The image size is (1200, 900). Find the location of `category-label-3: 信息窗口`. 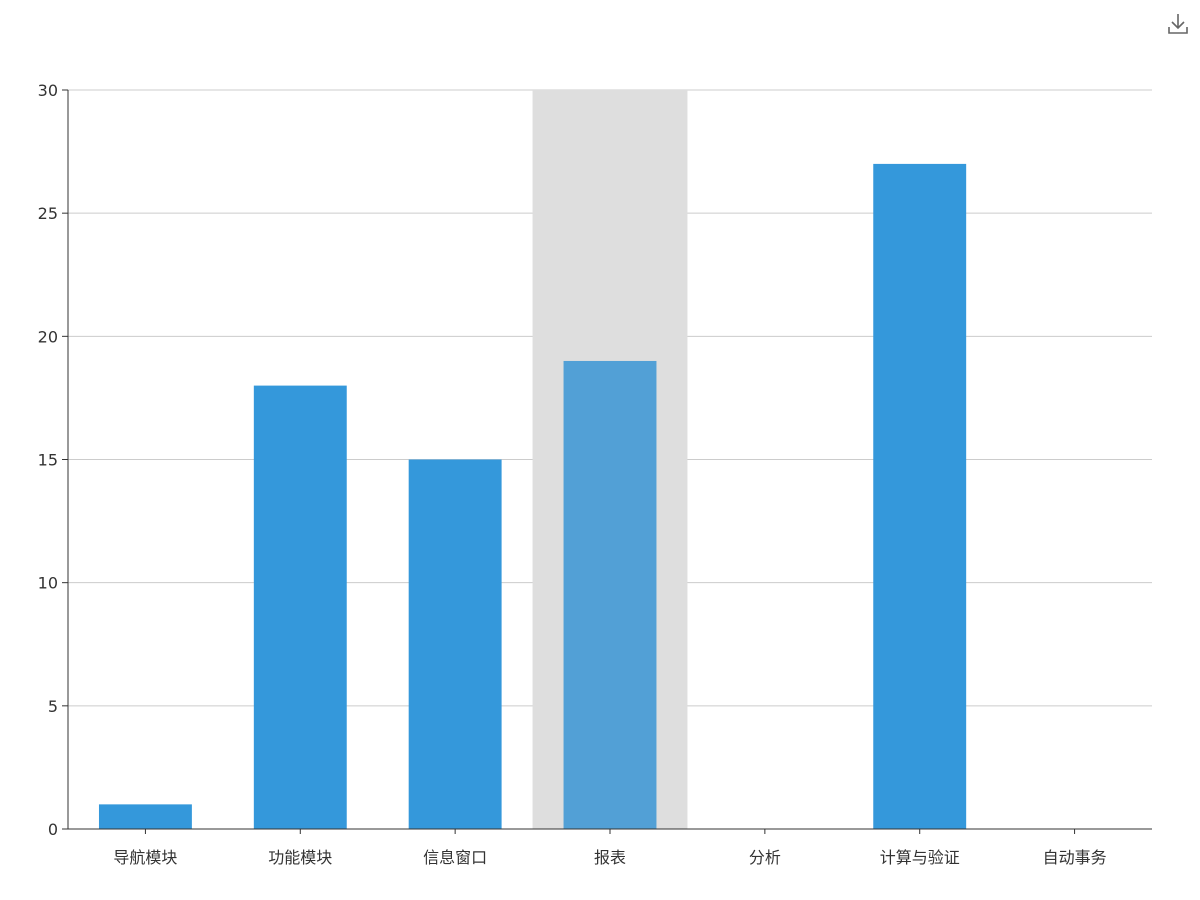

category-label-3: 信息窗口 is located at coordinates (455, 857).